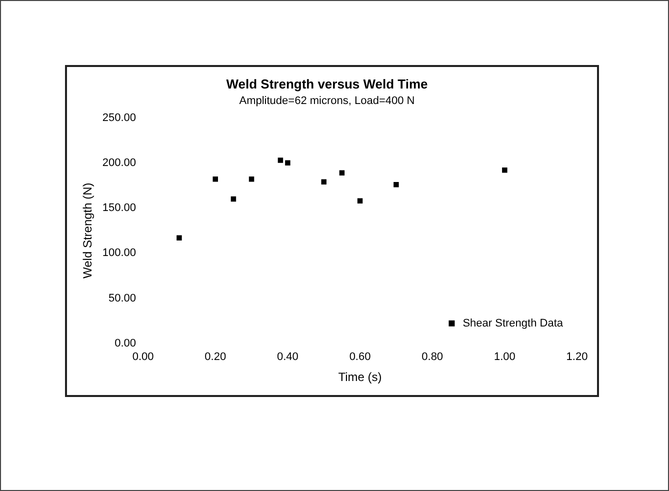 The width and height of the screenshot is (669, 491). Describe the element at coordinates (505, 357) in the screenshot. I see `x-tick-label: 1.00` at that location.